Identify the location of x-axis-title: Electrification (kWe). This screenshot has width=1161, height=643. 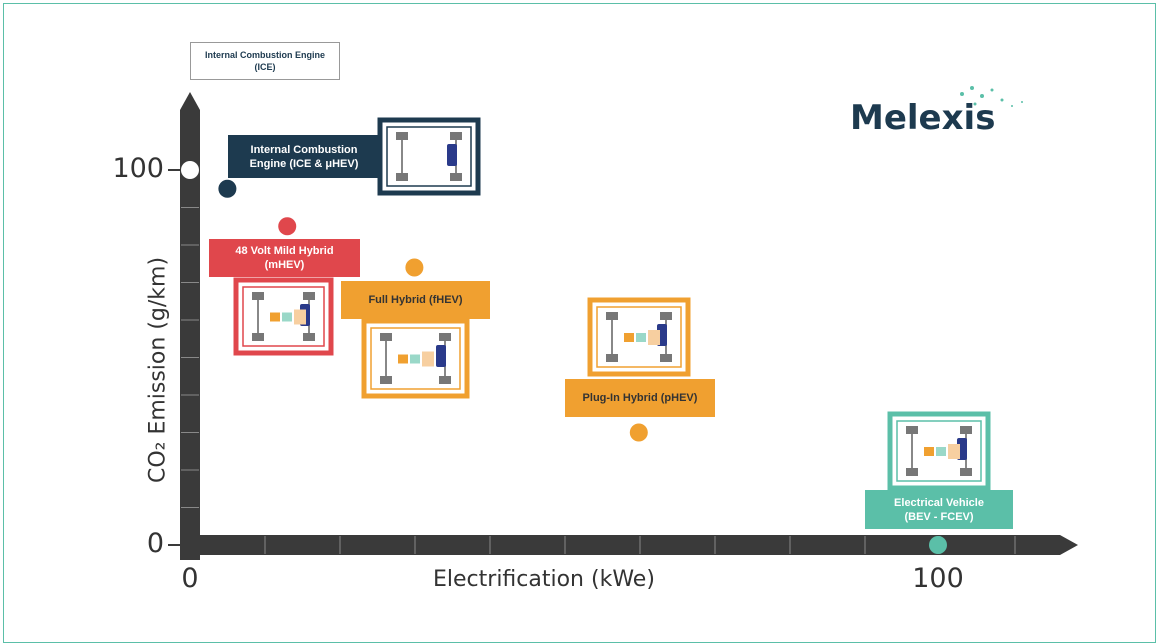
(544, 579).